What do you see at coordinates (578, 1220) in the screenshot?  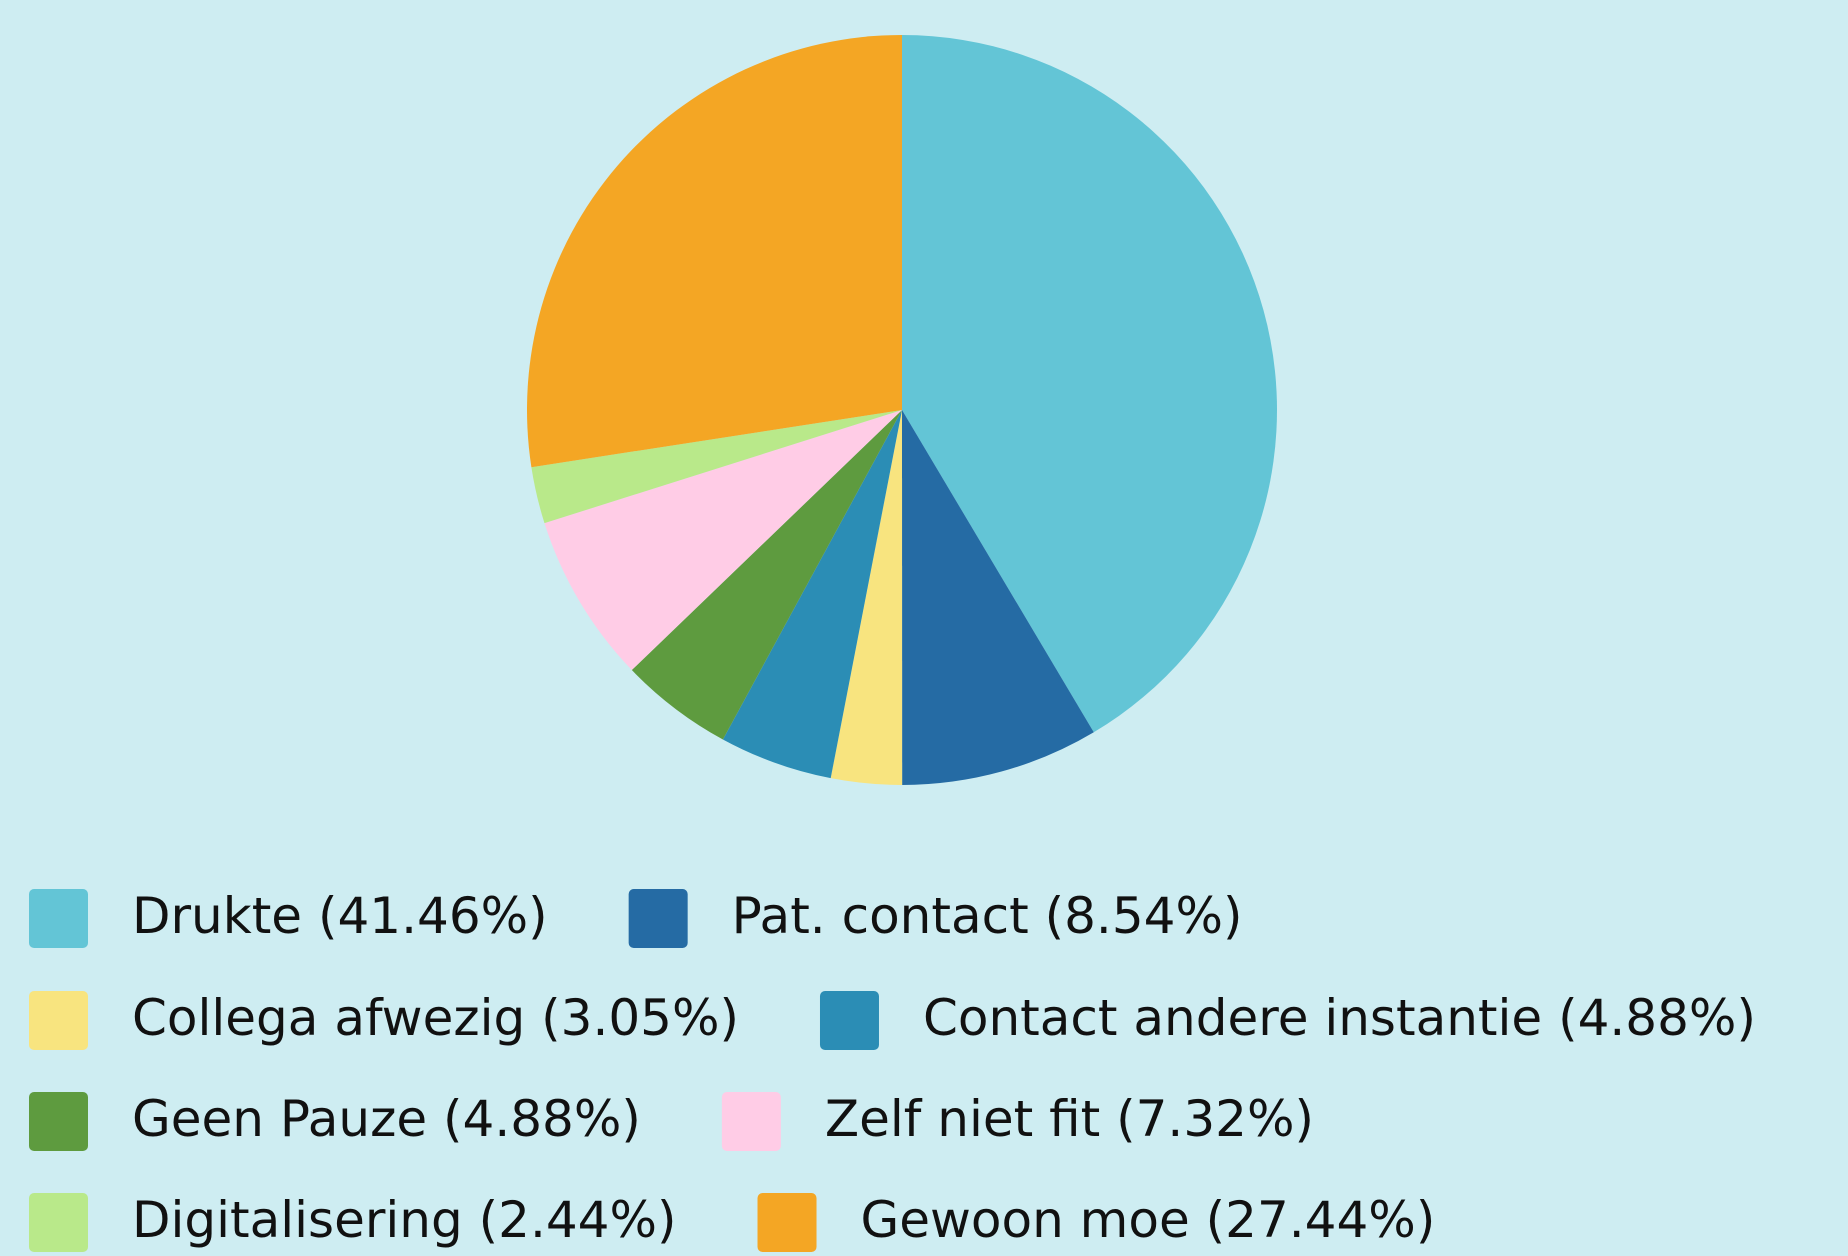 I see `legend-value: (2.44%)` at bounding box center [578, 1220].